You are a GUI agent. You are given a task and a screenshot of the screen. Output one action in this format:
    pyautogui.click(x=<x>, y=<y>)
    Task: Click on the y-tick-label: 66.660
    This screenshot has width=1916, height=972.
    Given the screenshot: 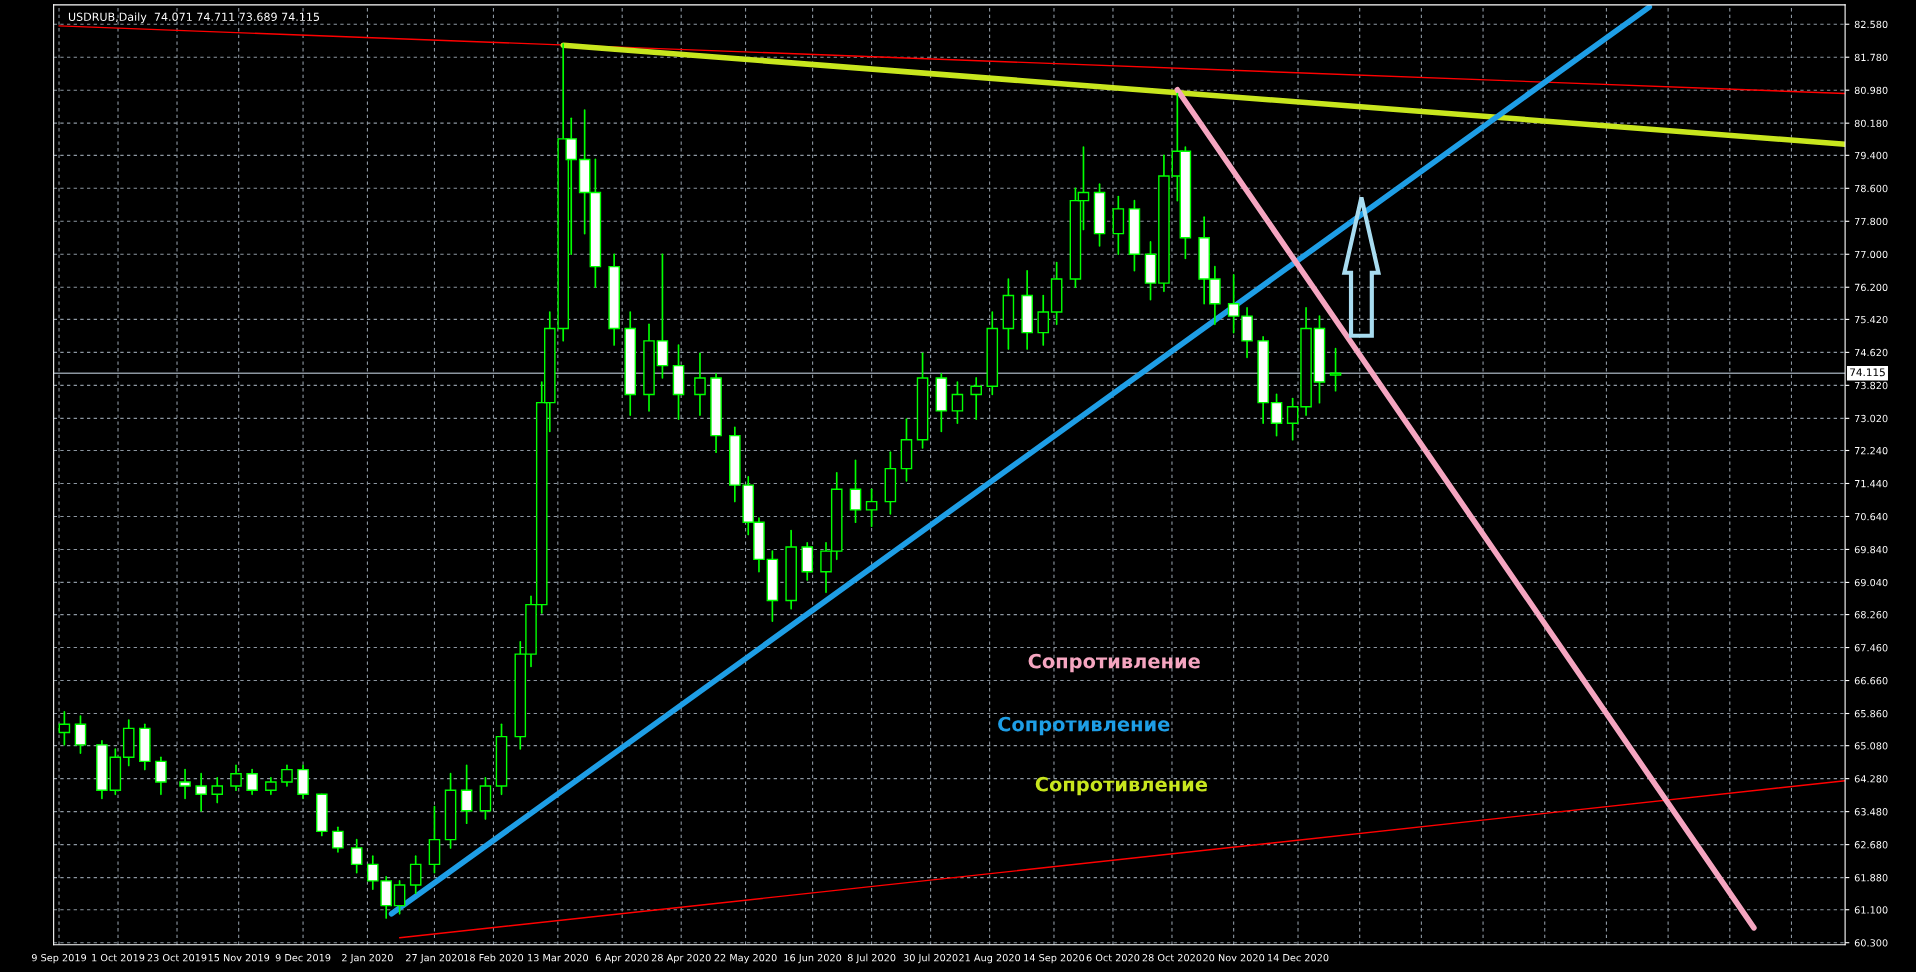 What is the action you would take?
    pyautogui.click(x=1871, y=681)
    